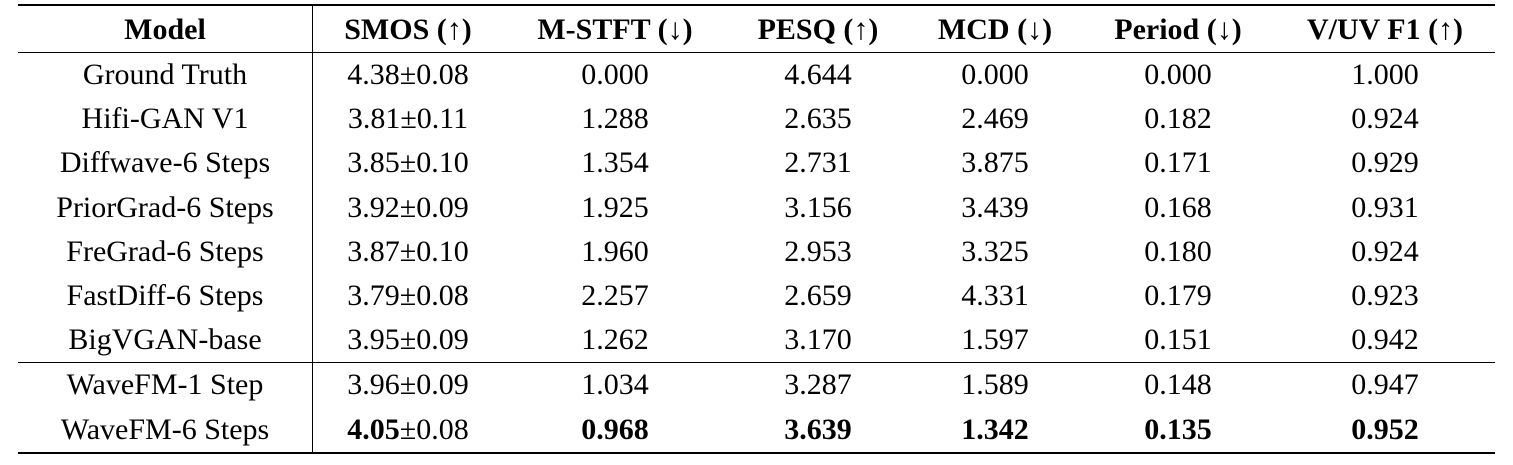  Describe the element at coordinates (756, 52) in the screenshot. I see `header-rule` at that location.